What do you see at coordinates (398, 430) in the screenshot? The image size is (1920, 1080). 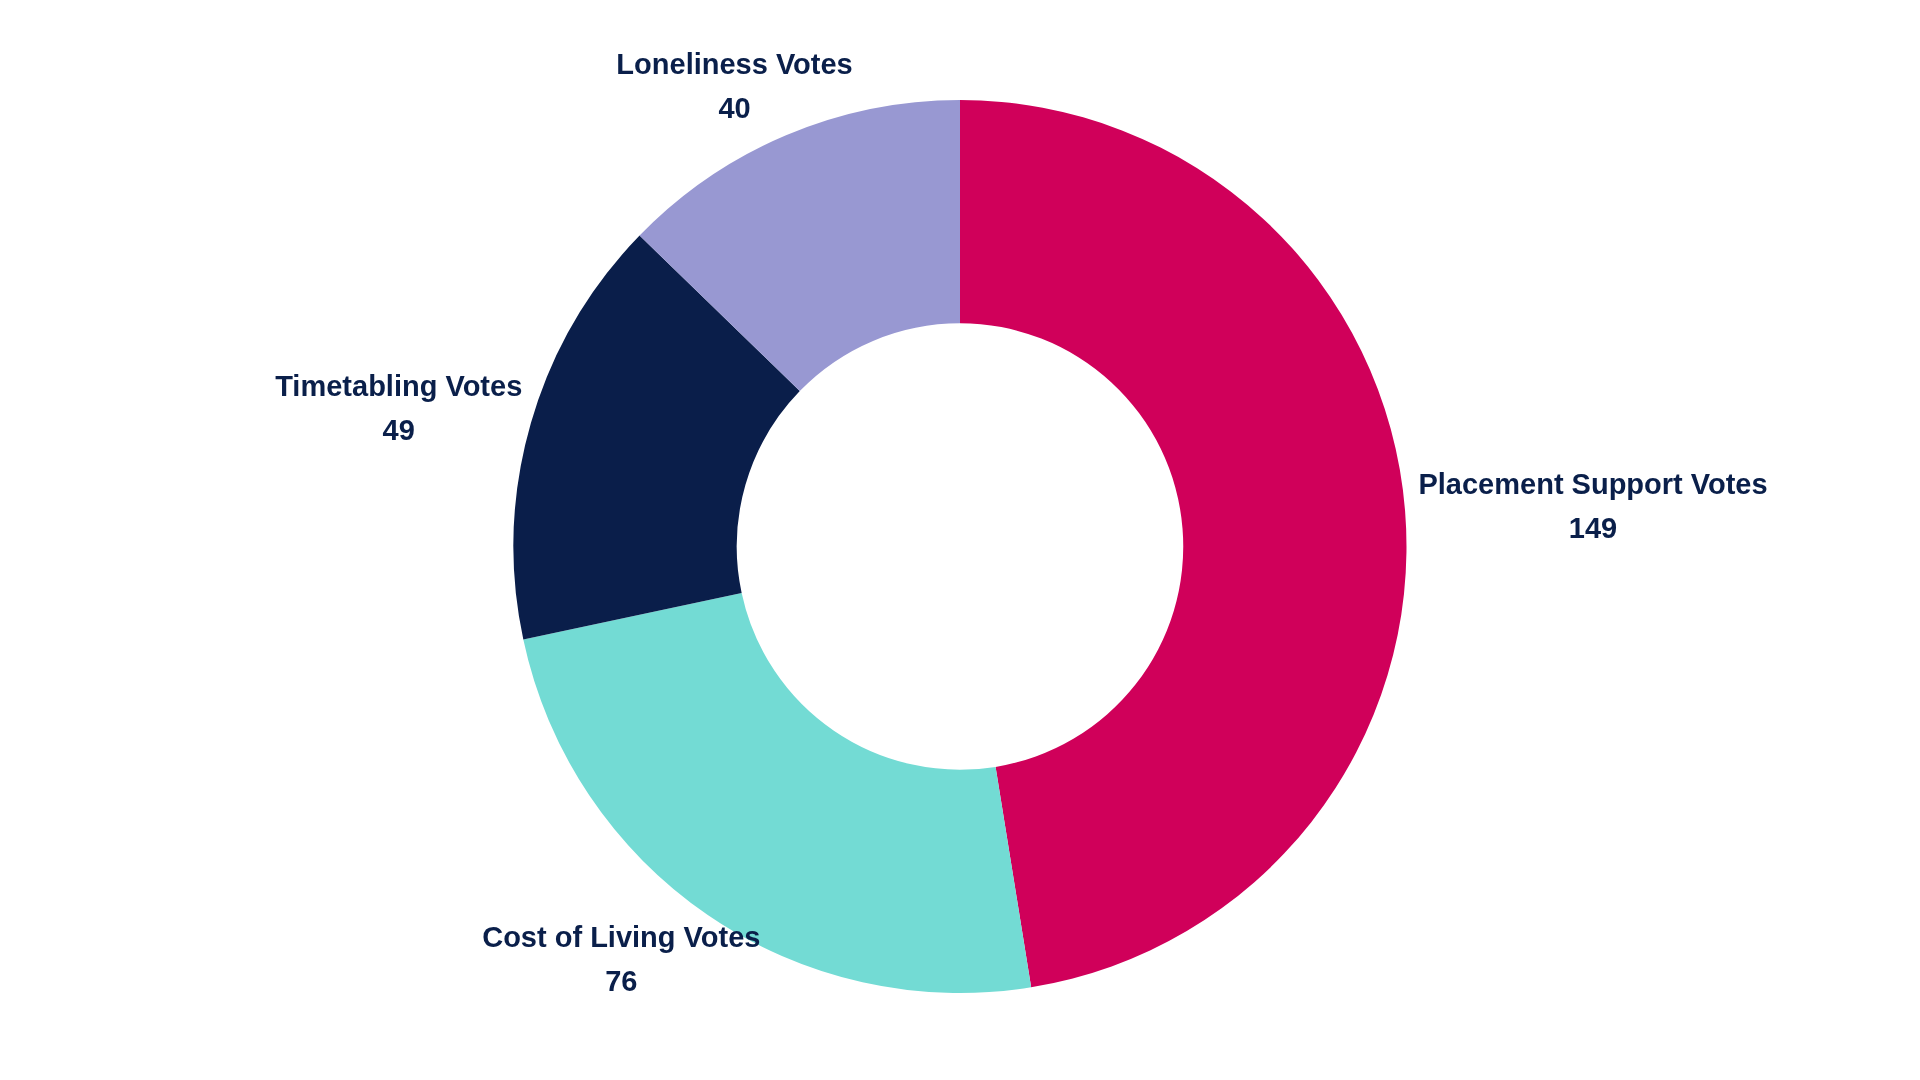 I see `data-label: 49` at bounding box center [398, 430].